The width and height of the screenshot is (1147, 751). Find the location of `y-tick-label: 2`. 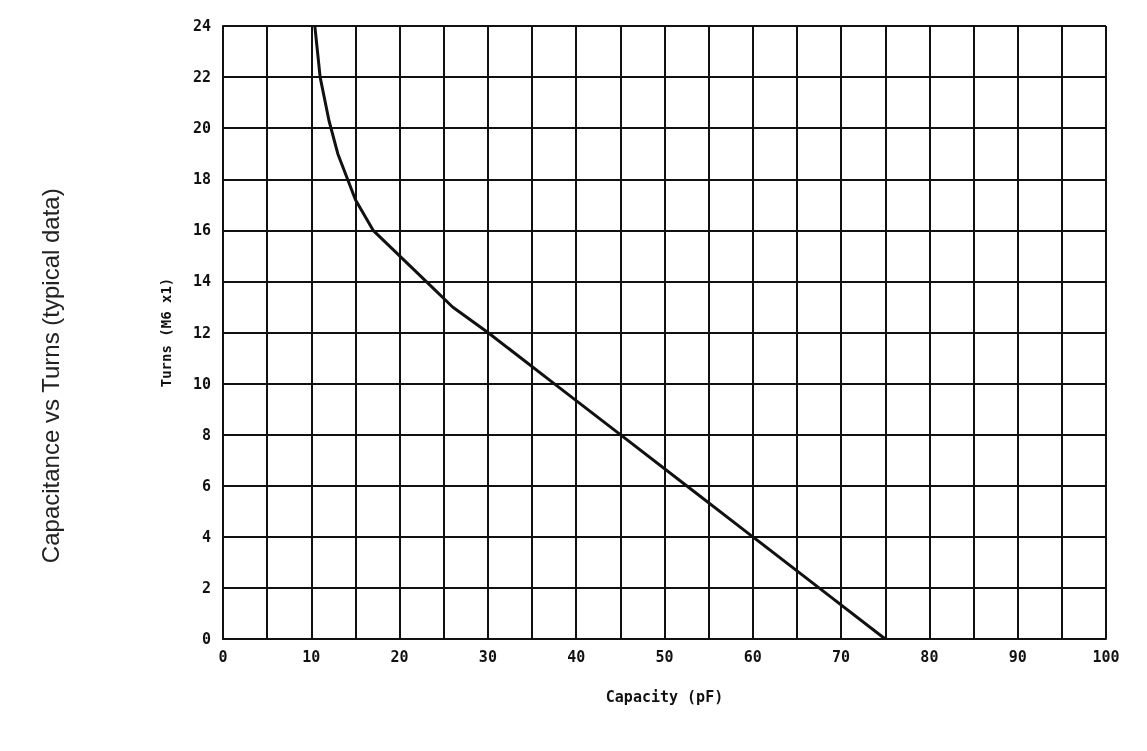

y-tick-label: 2 is located at coordinates (206, 587).